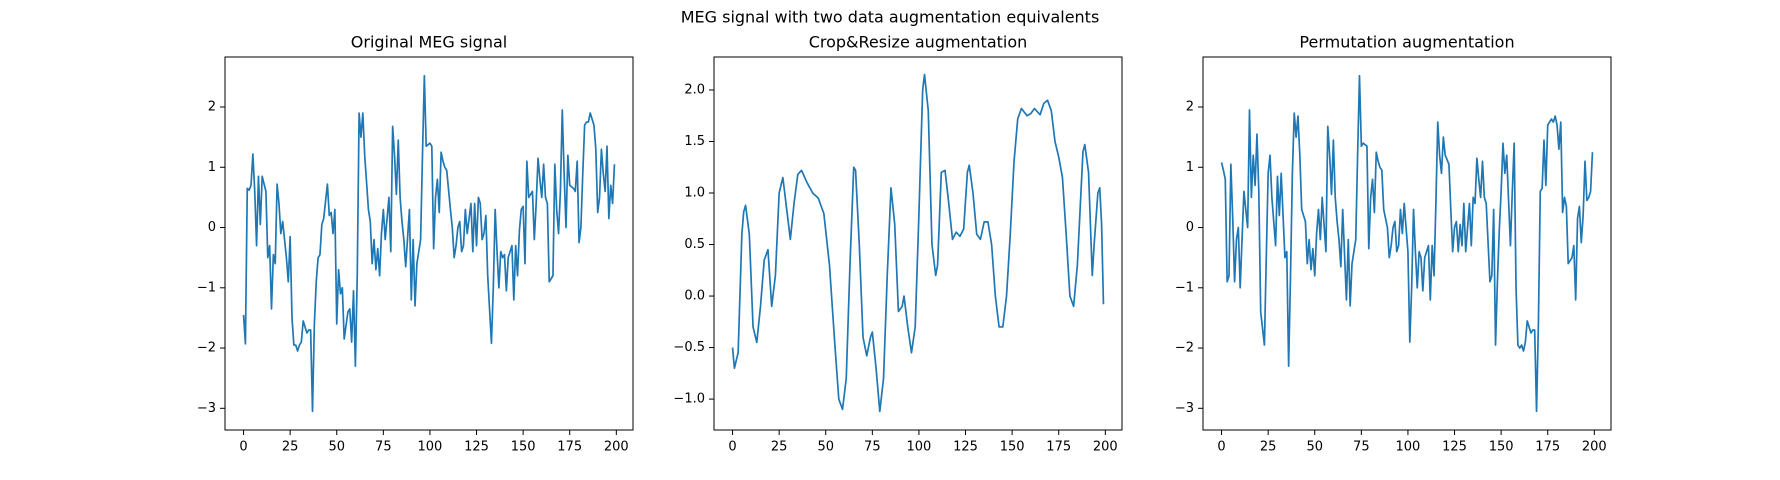 This screenshot has height=480, width=1780. What do you see at coordinates (429, 42) in the screenshot?
I see `subplot-title: Original MEG signal` at bounding box center [429, 42].